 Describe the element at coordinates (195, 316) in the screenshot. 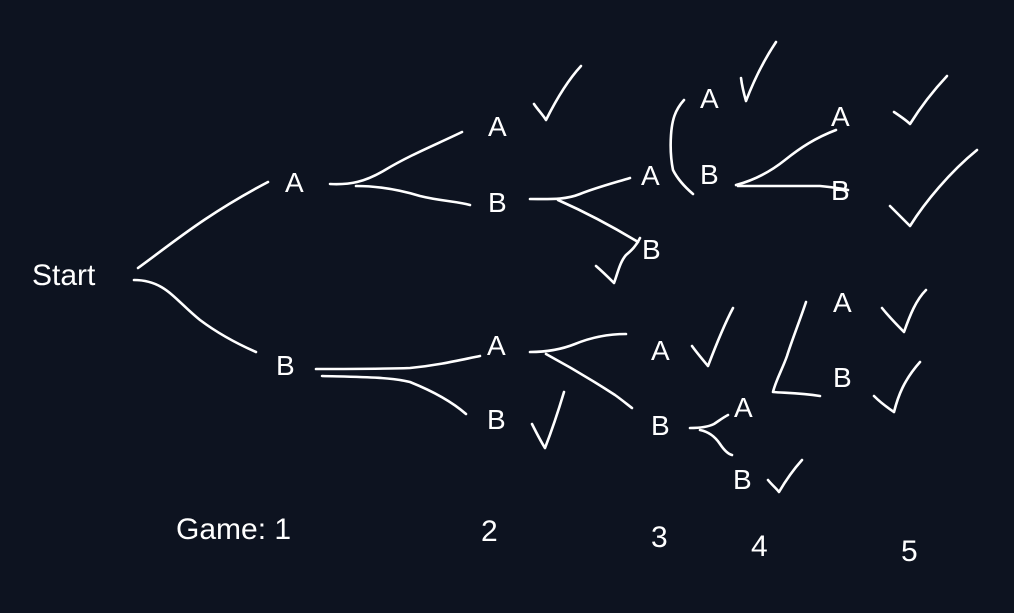

I see `branch-start-to-b` at that location.